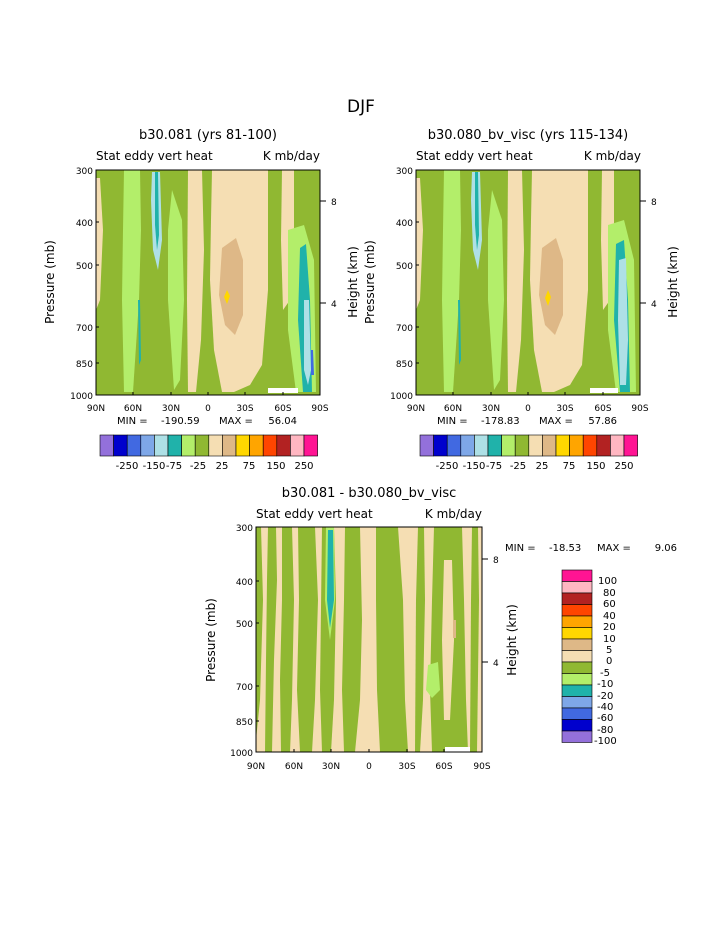 This screenshot has height=935, width=723. I want to click on panel-3-max-value: 9.06, so click(666, 548).